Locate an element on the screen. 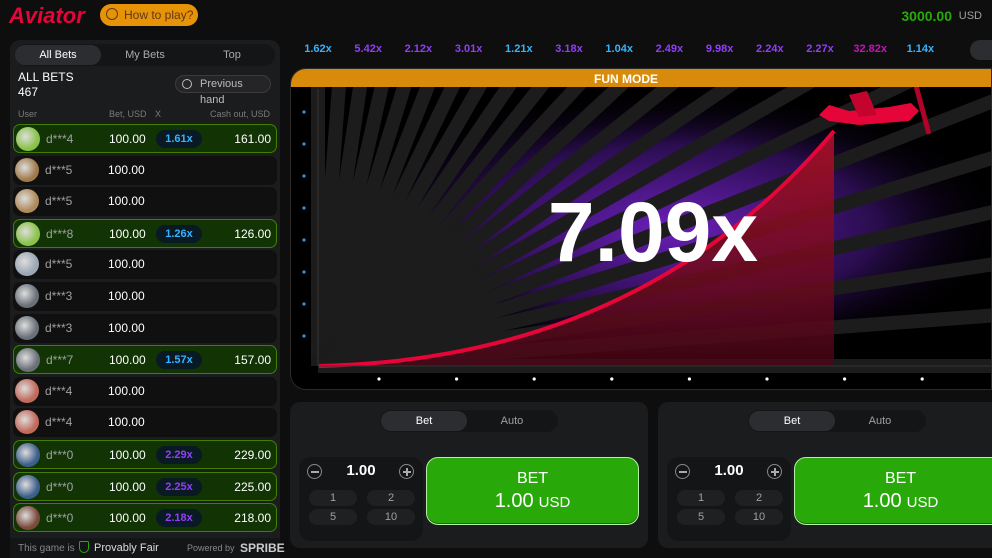 The width and height of the screenshot is (992, 558). history-multiplier: 3.01x is located at coordinates (468, 49).